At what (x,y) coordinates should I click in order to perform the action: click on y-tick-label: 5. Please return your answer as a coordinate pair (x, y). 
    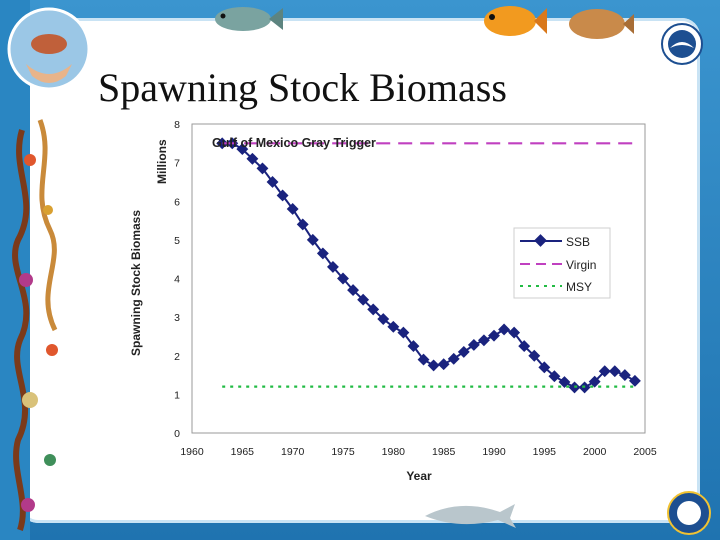
    Looking at the image, I should click on (177, 241).